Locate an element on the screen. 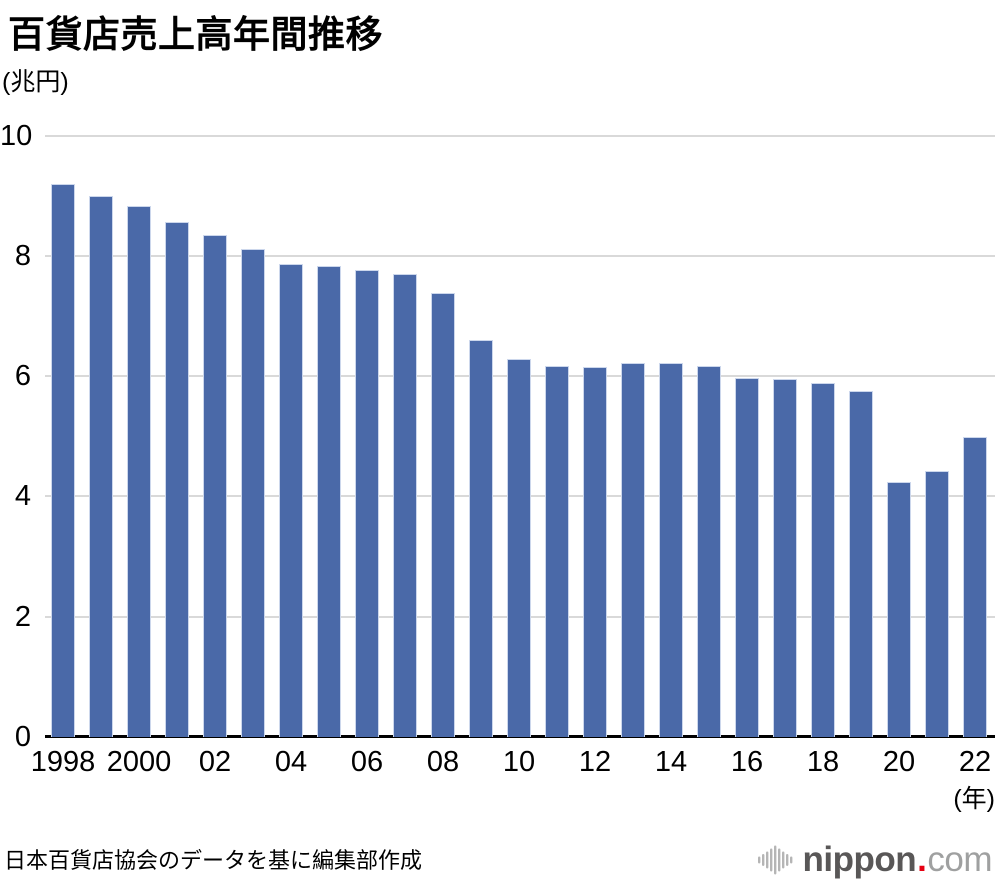 The width and height of the screenshot is (1000, 880). x-tick-label-18: 18 is located at coordinates (823, 762).